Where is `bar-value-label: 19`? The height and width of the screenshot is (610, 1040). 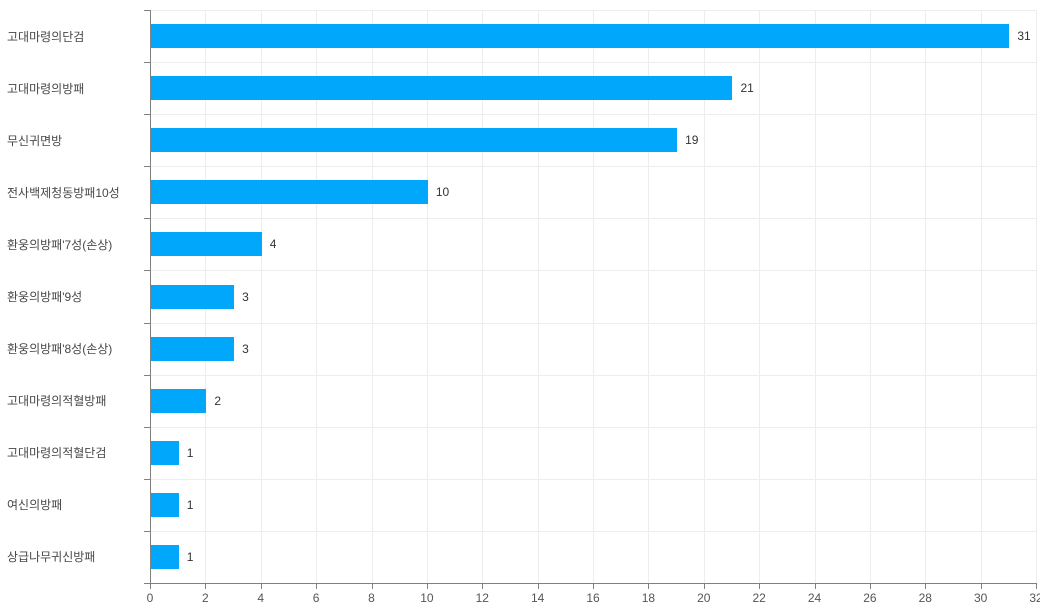 bar-value-label: 19 is located at coordinates (692, 140).